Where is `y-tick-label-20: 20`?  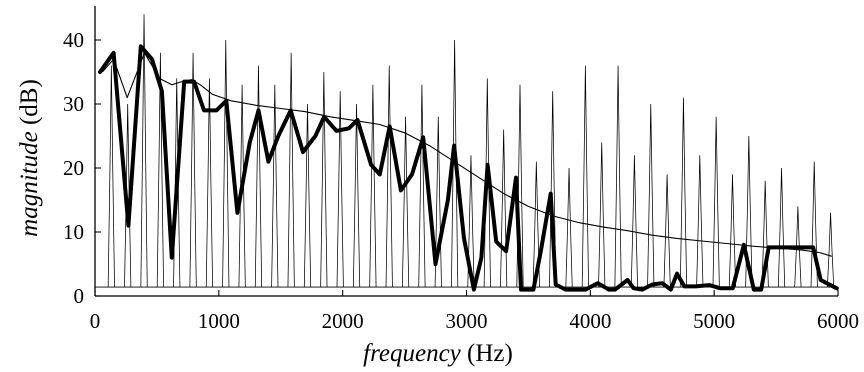
y-tick-label-20: 20 is located at coordinates (73, 168).